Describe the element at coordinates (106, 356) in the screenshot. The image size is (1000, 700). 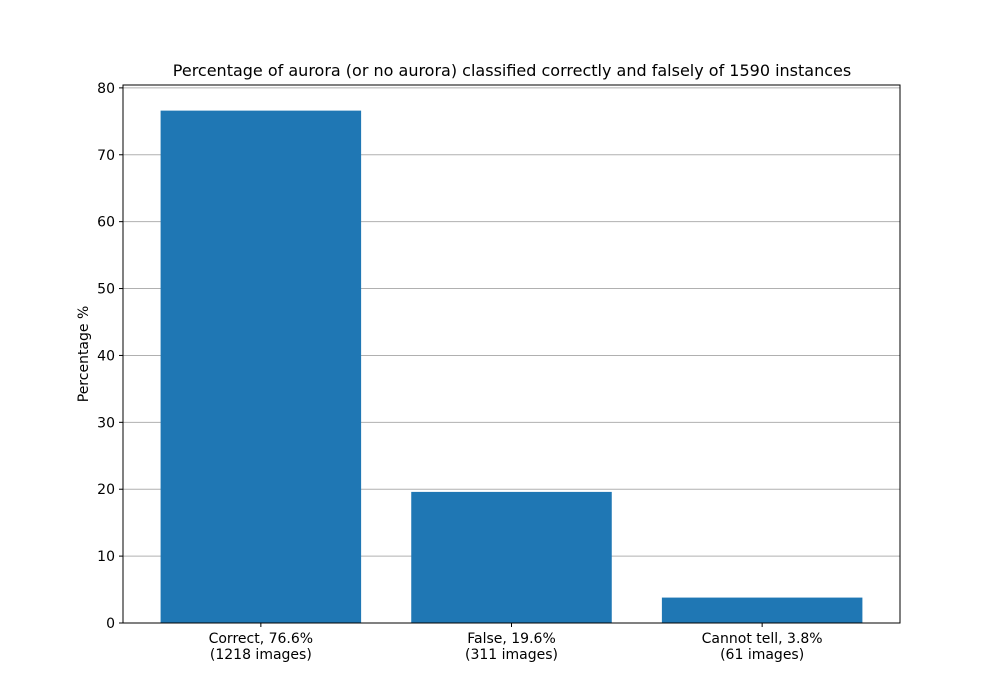
I see `y-tick-label: 40` at that location.